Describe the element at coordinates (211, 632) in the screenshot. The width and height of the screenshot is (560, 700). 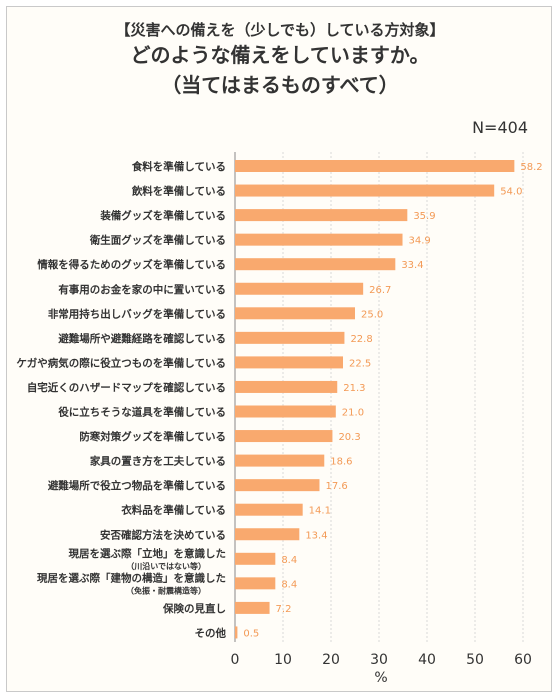
I see `category-label: その他` at that location.